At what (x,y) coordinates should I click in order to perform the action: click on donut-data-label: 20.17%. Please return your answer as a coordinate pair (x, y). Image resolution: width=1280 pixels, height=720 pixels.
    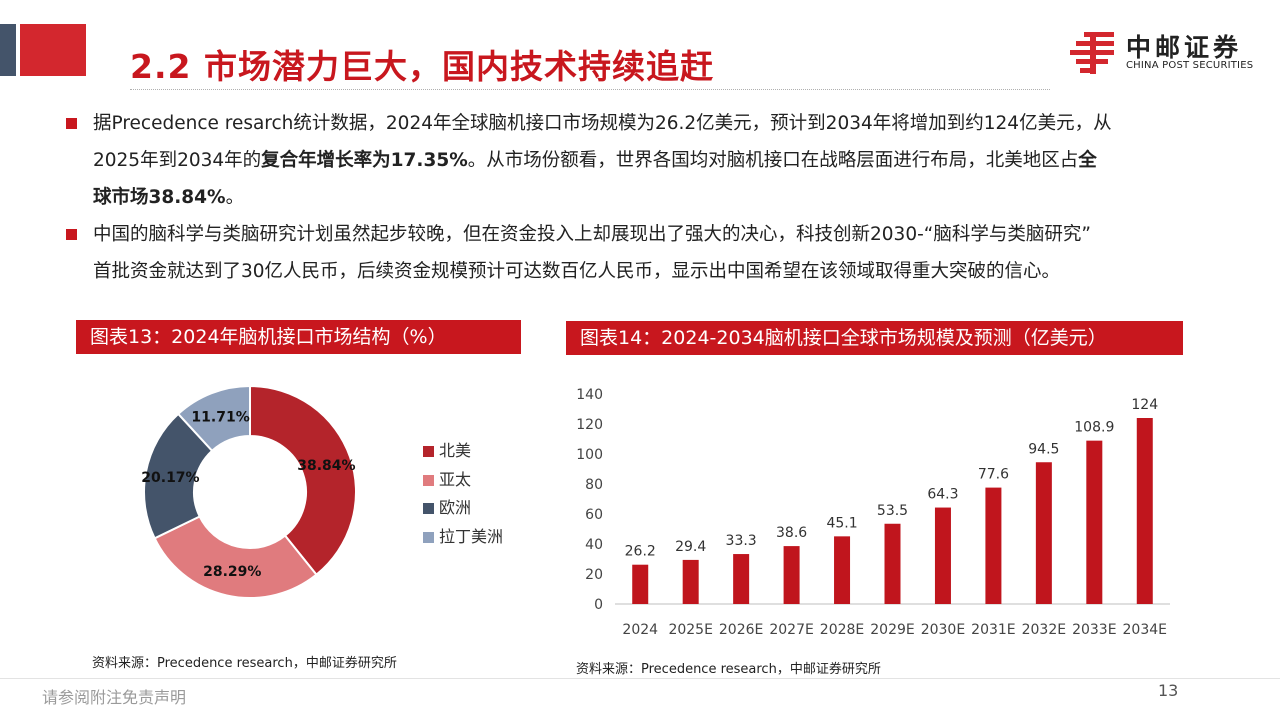
    Looking at the image, I should click on (170, 478).